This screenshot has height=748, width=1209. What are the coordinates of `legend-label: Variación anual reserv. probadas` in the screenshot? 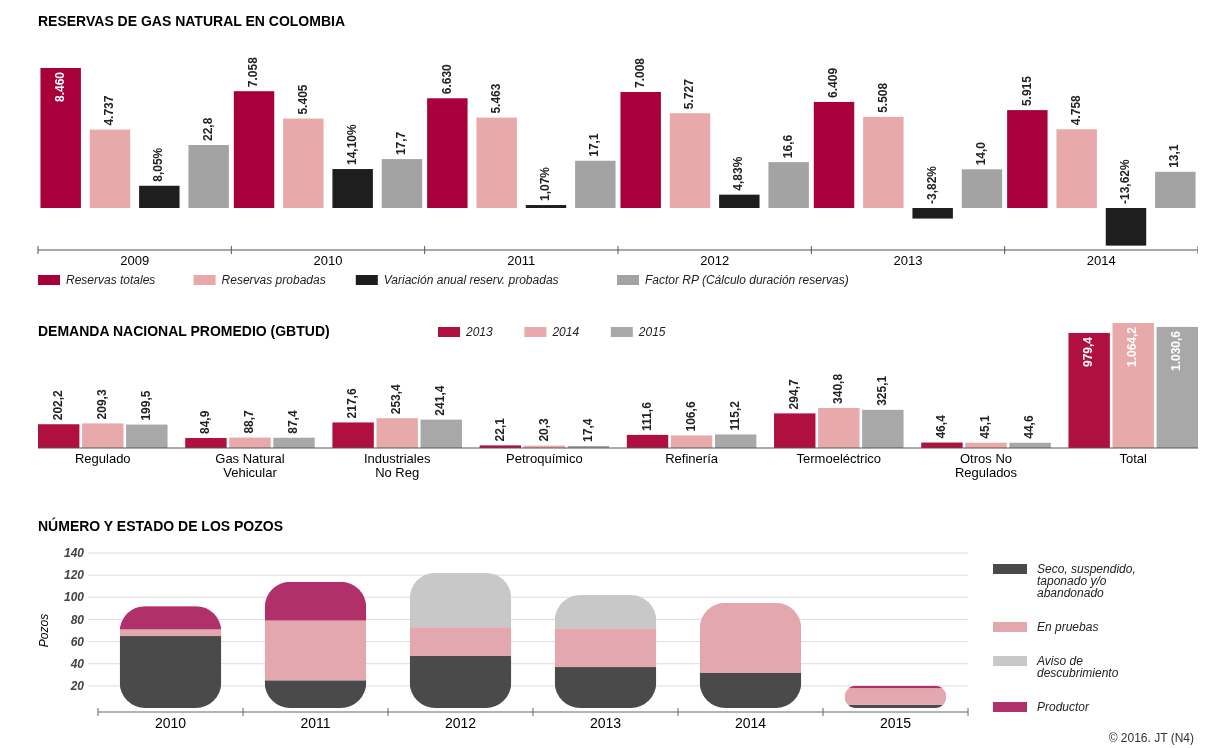 It's located at (471, 280).